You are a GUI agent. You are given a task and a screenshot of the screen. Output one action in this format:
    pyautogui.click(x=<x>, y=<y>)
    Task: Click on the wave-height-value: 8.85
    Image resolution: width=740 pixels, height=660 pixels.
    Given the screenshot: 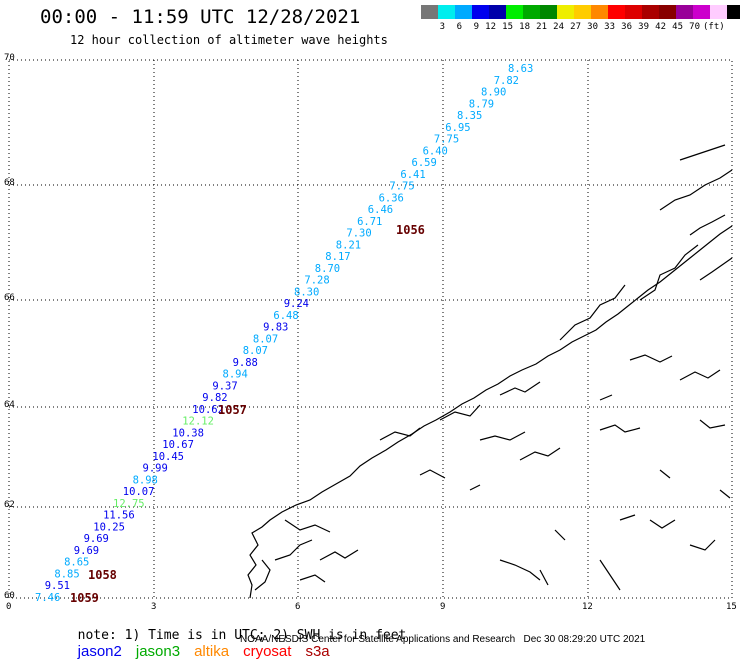 What is the action you would take?
    pyautogui.click(x=66, y=575)
    